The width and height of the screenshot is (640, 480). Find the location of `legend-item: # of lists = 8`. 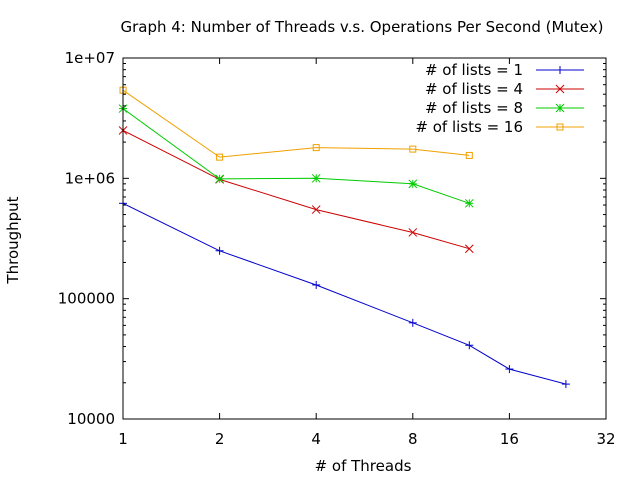

legend-item: # of lists = 8 is located at coordinates (504, 108).